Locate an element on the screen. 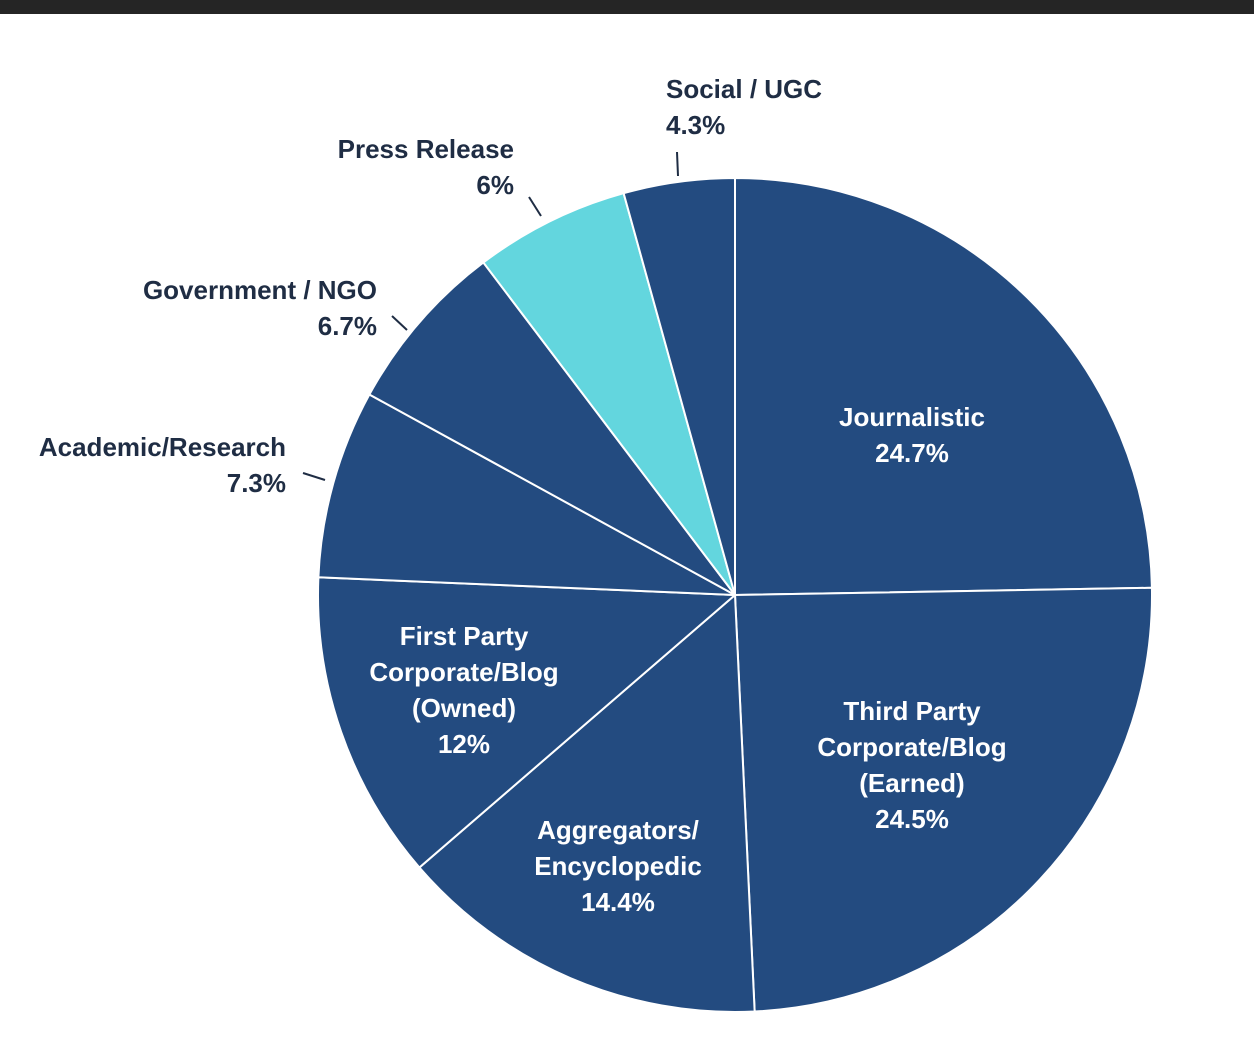 This screenshot has height=1052, width=1254. slice-label: Third Party Corporate/Blog (Earned) 24.5% is located at coordinates (911, 765).